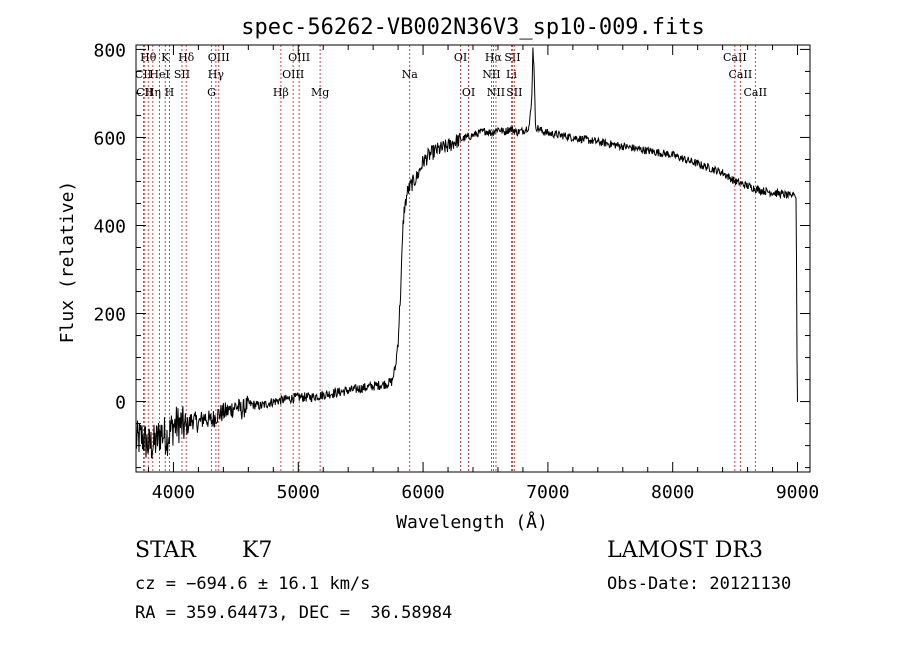  I want to click on line-label: Hγ, so click(216, 74).